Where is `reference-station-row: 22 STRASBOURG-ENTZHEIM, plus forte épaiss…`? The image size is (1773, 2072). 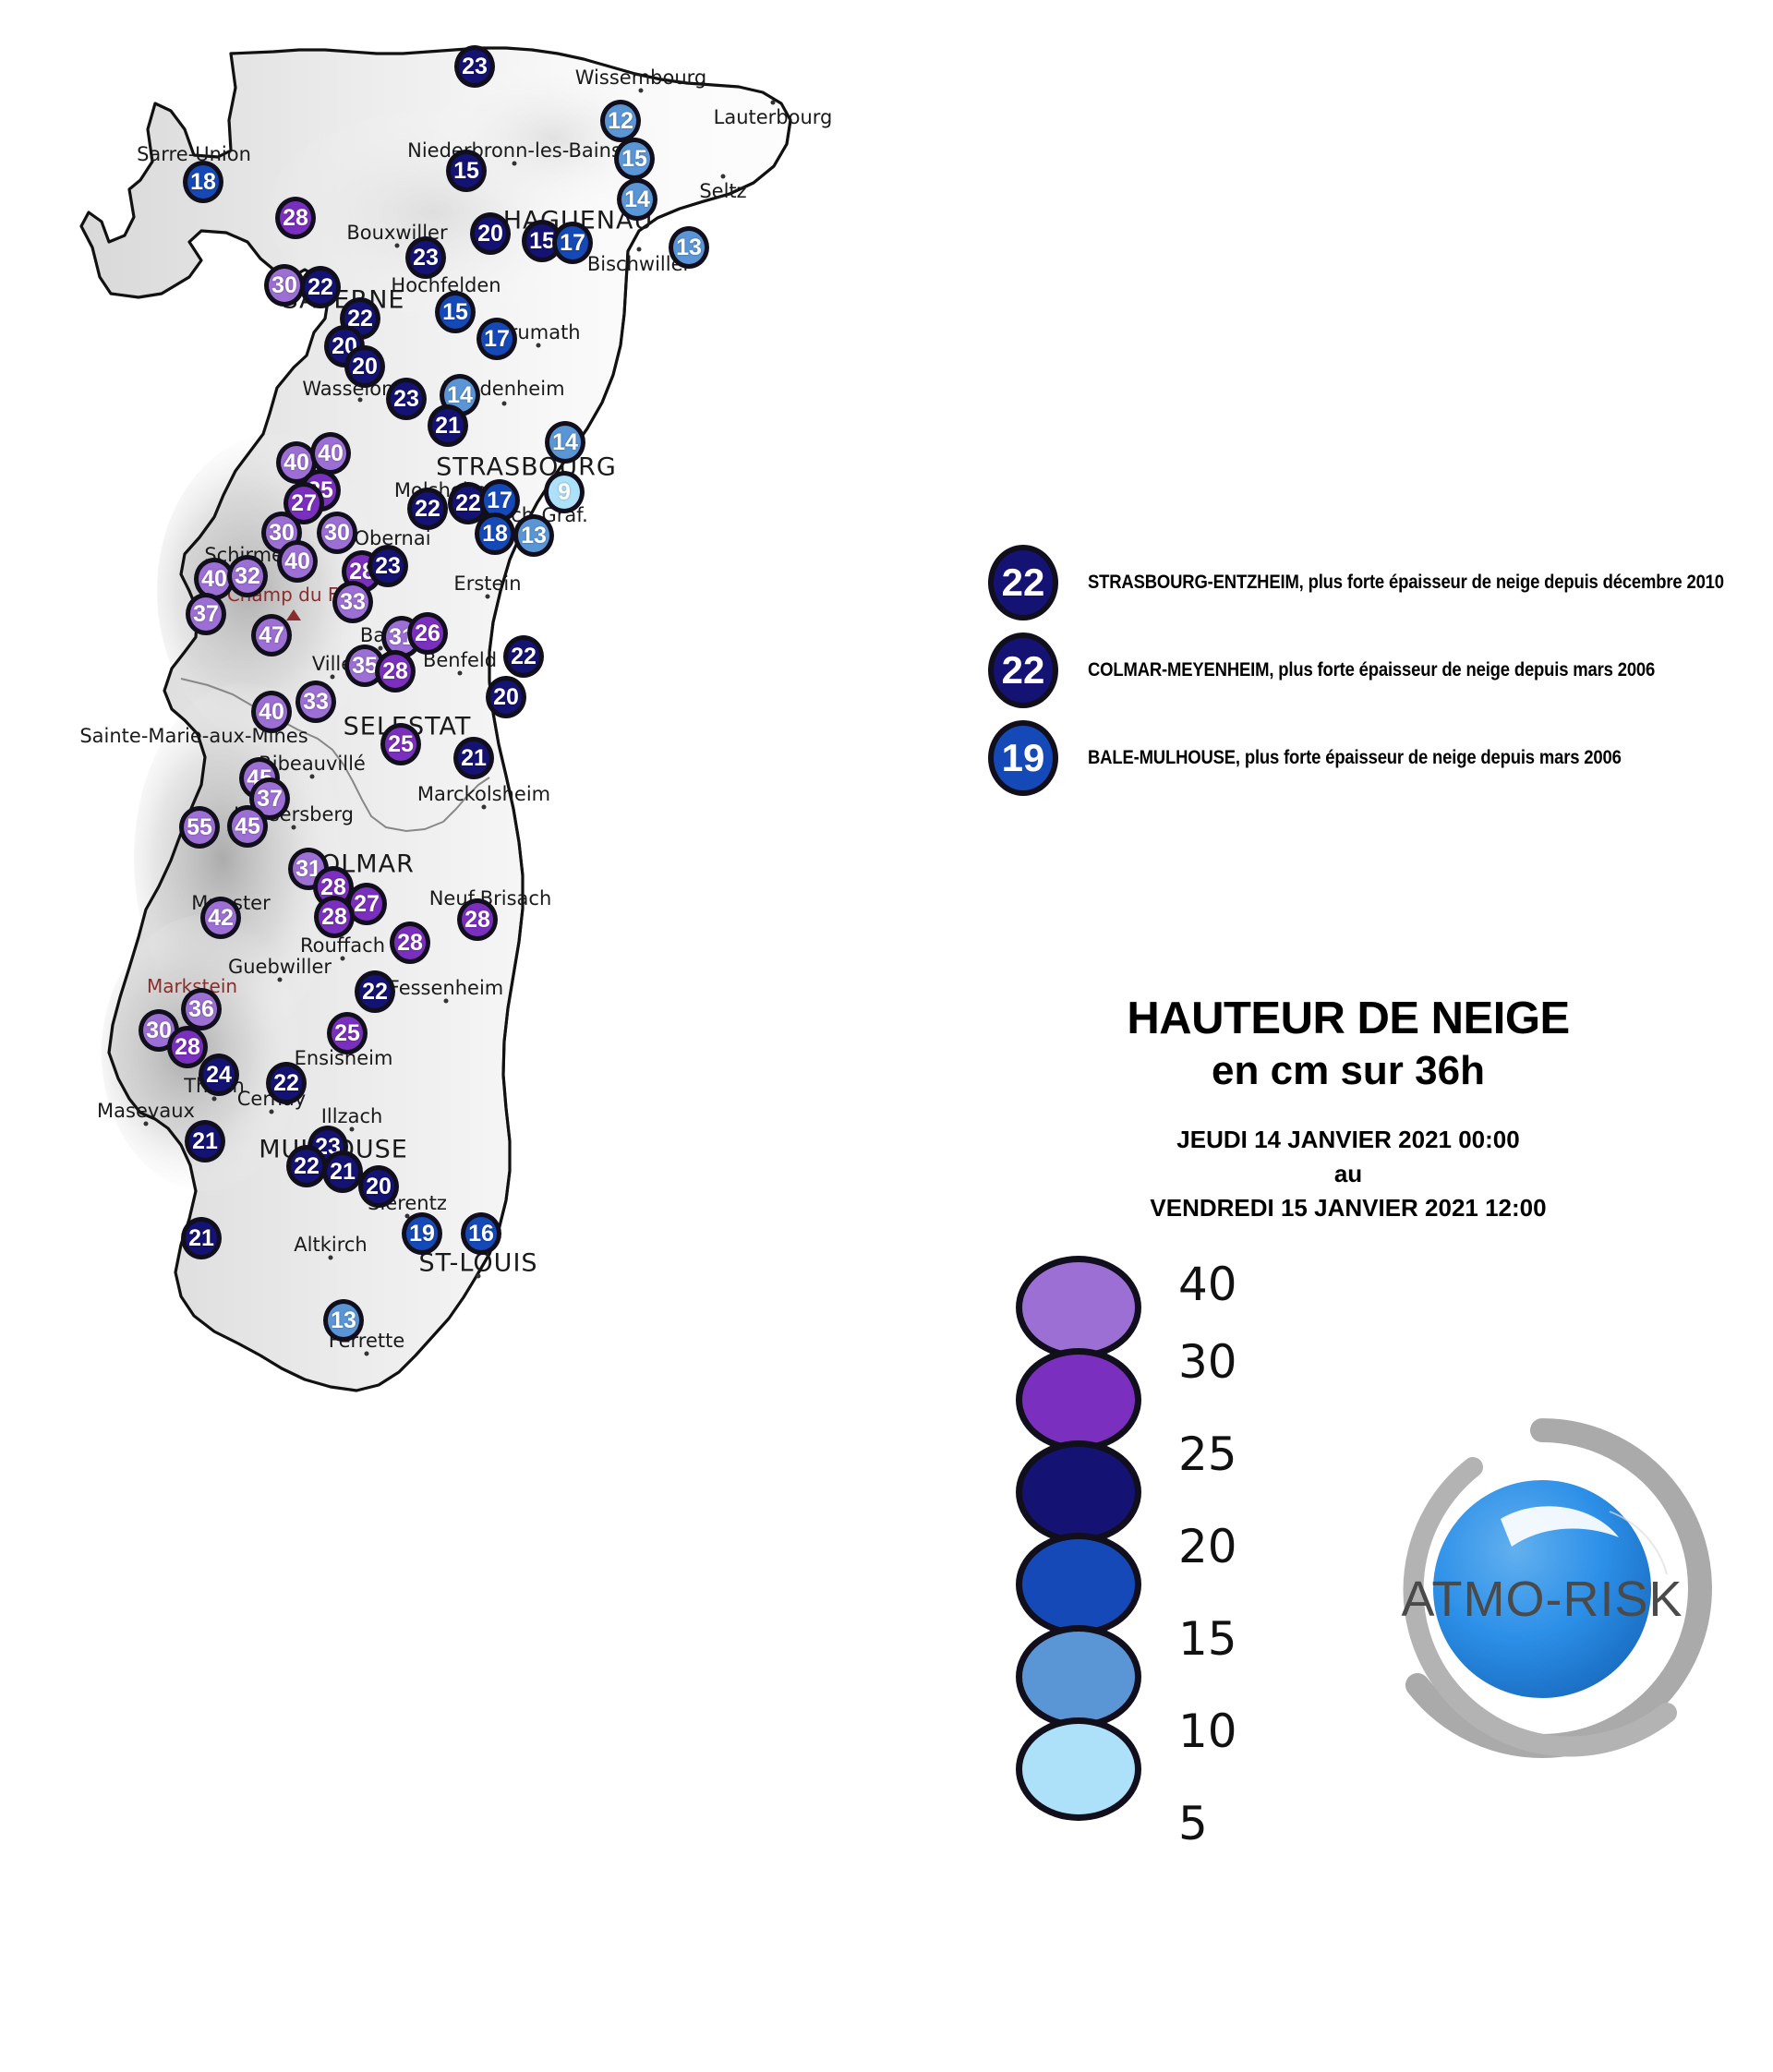
reference-station-row: 22 STRASBOURG-ENTZHEIM, plus forte épaiss… is located at coordinates (1380, 582).